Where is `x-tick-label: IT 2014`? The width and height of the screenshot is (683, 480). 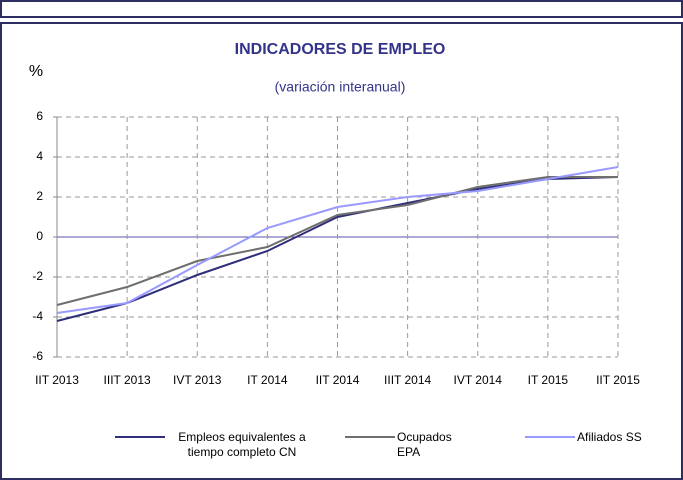 x-tick-label: IT 2014 is located at coordinates (267, 380).